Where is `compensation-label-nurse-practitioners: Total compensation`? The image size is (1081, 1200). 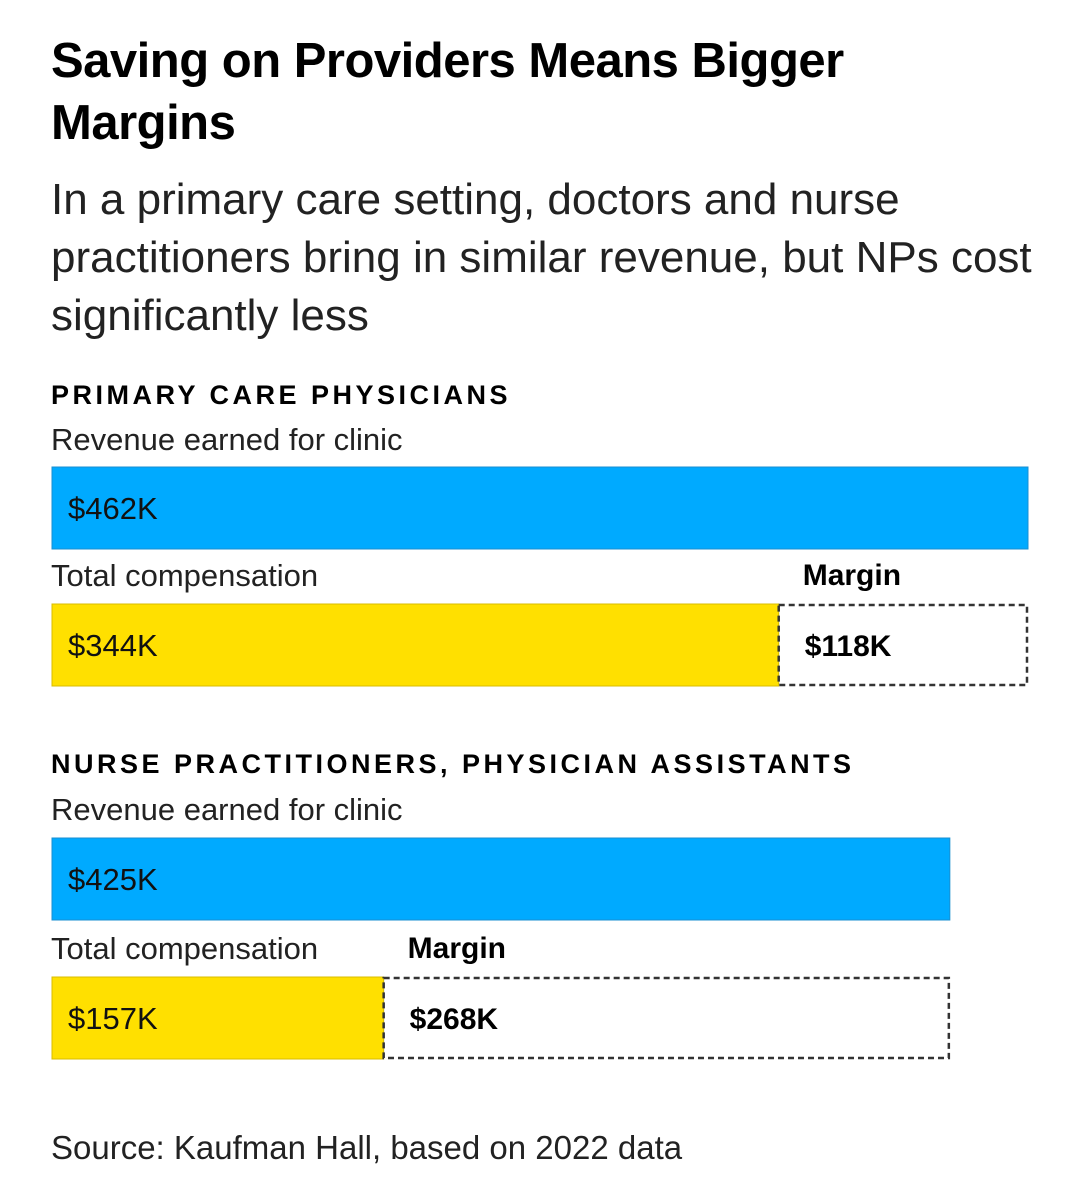 compensation-label-nurse-practitioners: Total compensation is located at coordinates (185, 948).